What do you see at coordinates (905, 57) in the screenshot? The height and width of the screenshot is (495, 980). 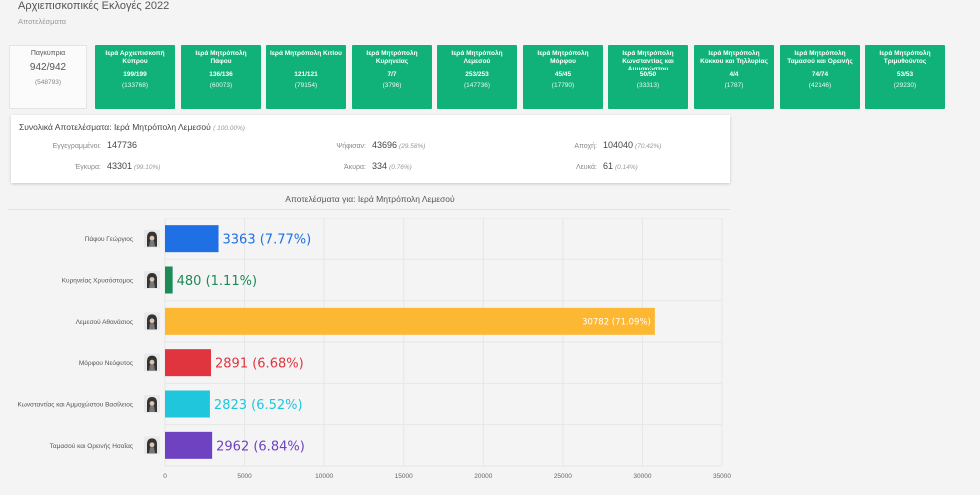 I see `region-tile-name: Ιερά Μητρόπολη Τριμυθούντος` at bounding box center [905, 57].